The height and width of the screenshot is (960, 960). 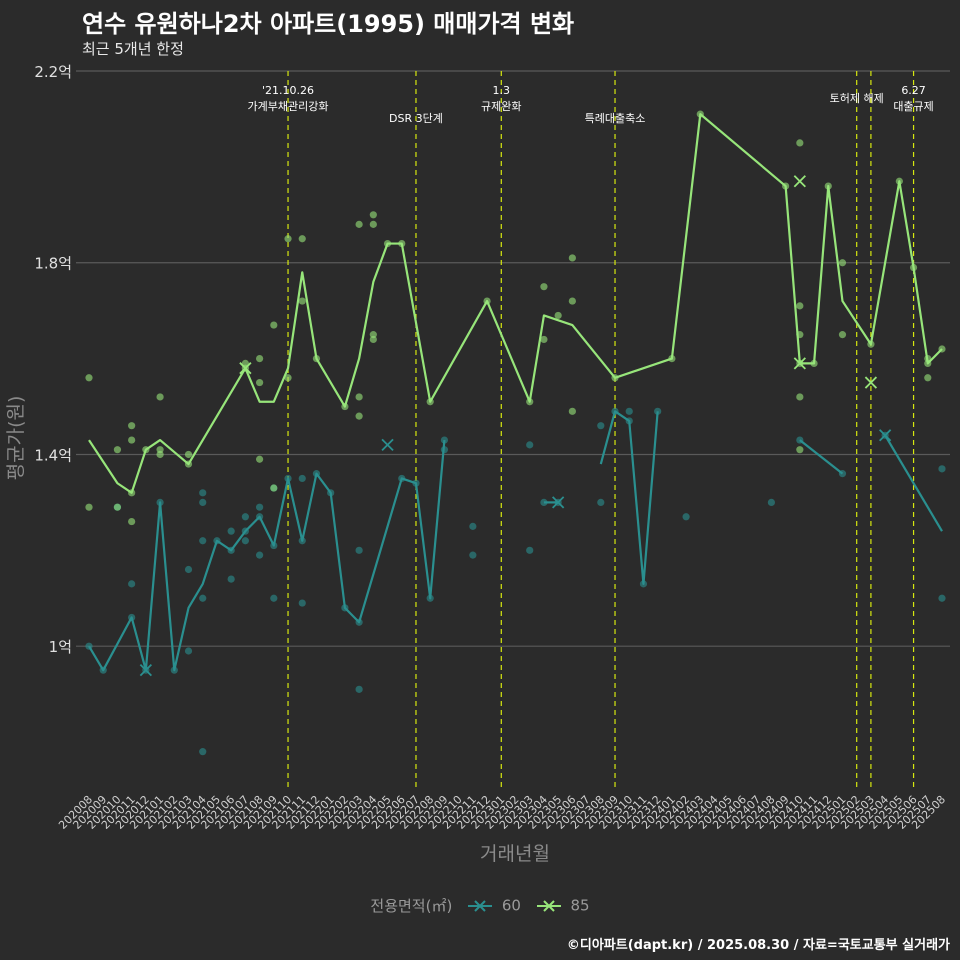 I want to click on legend-key-85-icon, so click(x=548, y=905).